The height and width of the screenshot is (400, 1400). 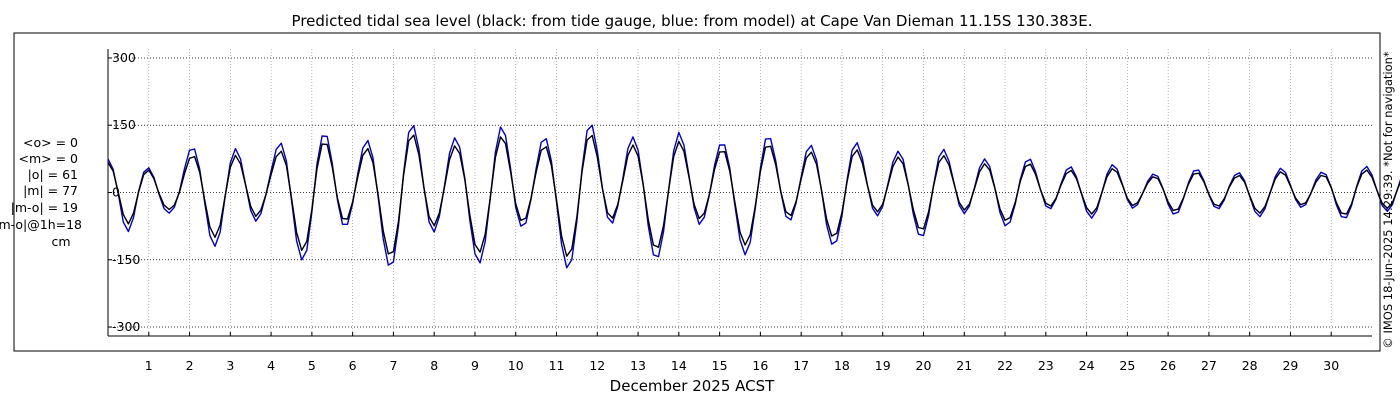 I want to click on x-tick-label: 24, so click(x=1087, y=365).